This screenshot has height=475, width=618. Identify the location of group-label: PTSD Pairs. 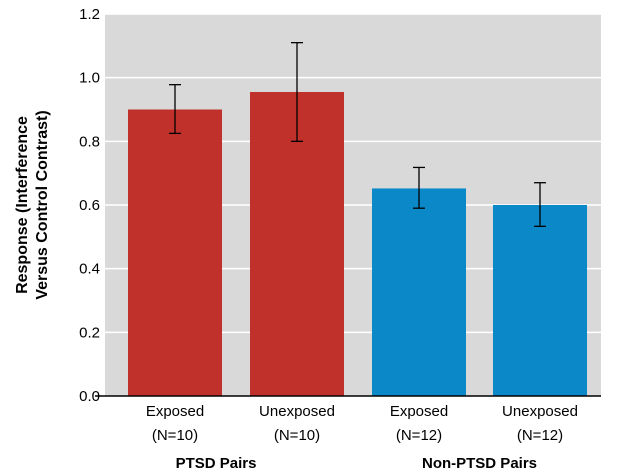
(216, 463).